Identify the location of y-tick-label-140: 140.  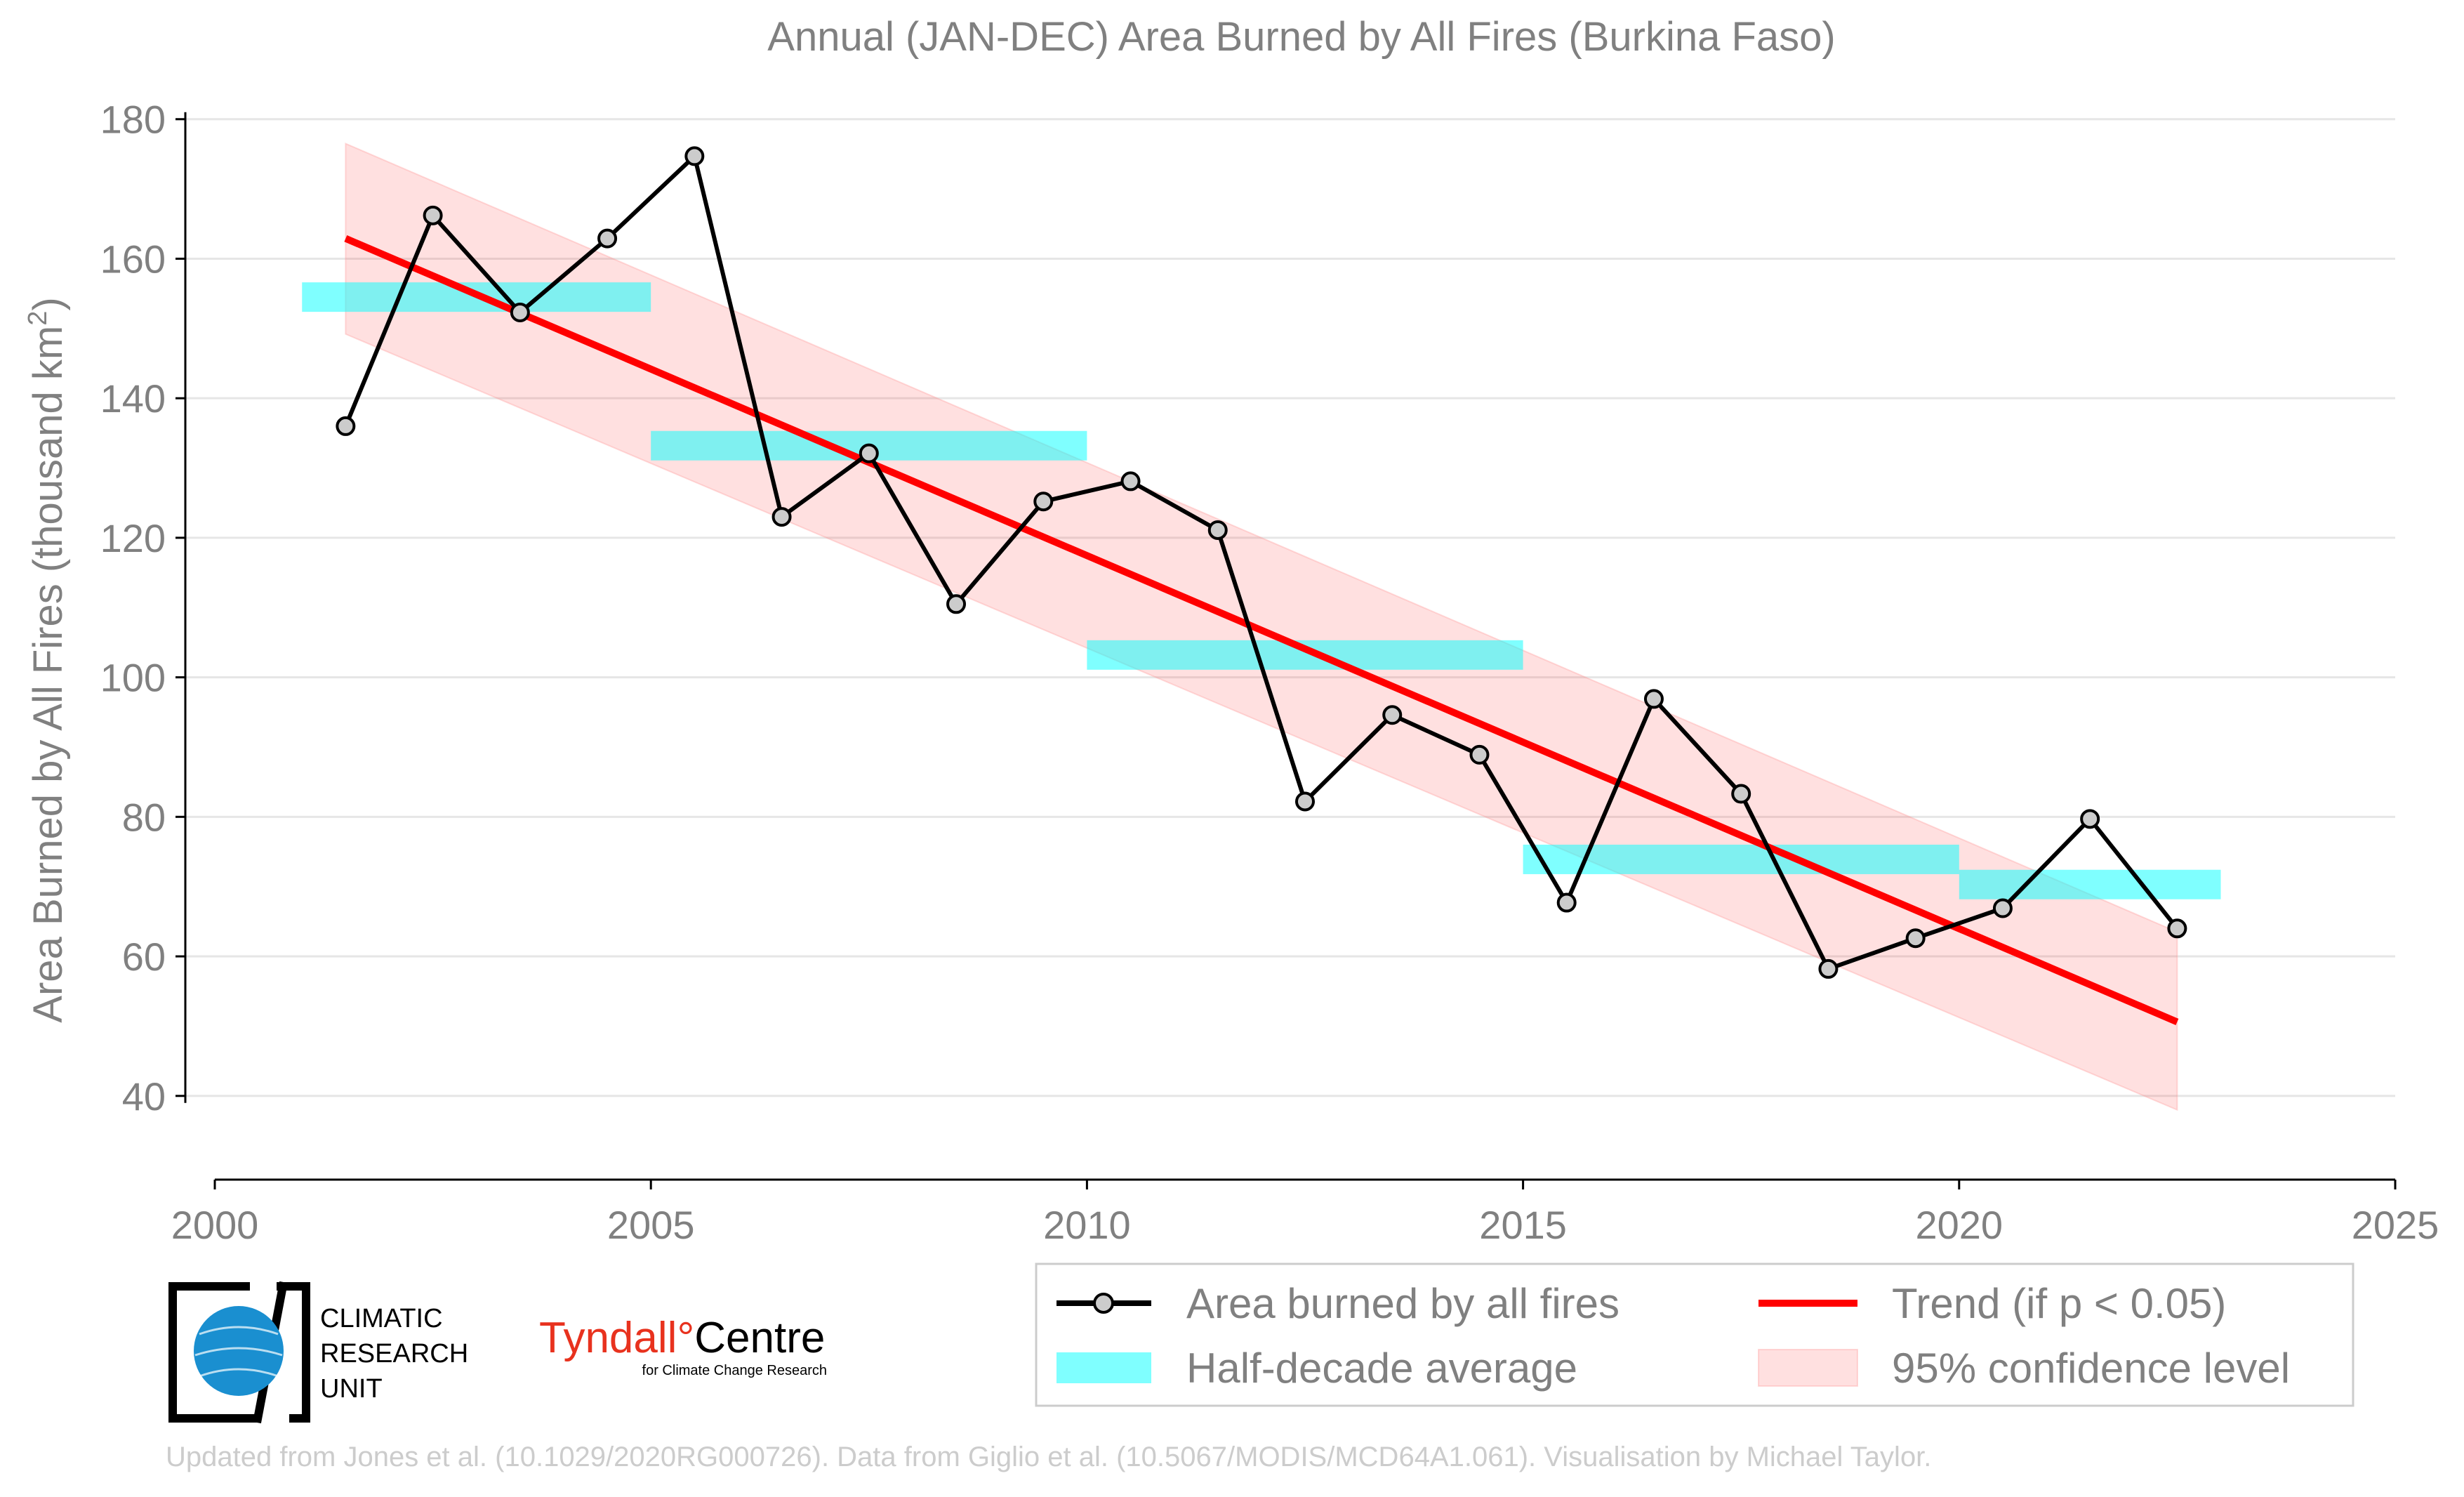
(133, 398).